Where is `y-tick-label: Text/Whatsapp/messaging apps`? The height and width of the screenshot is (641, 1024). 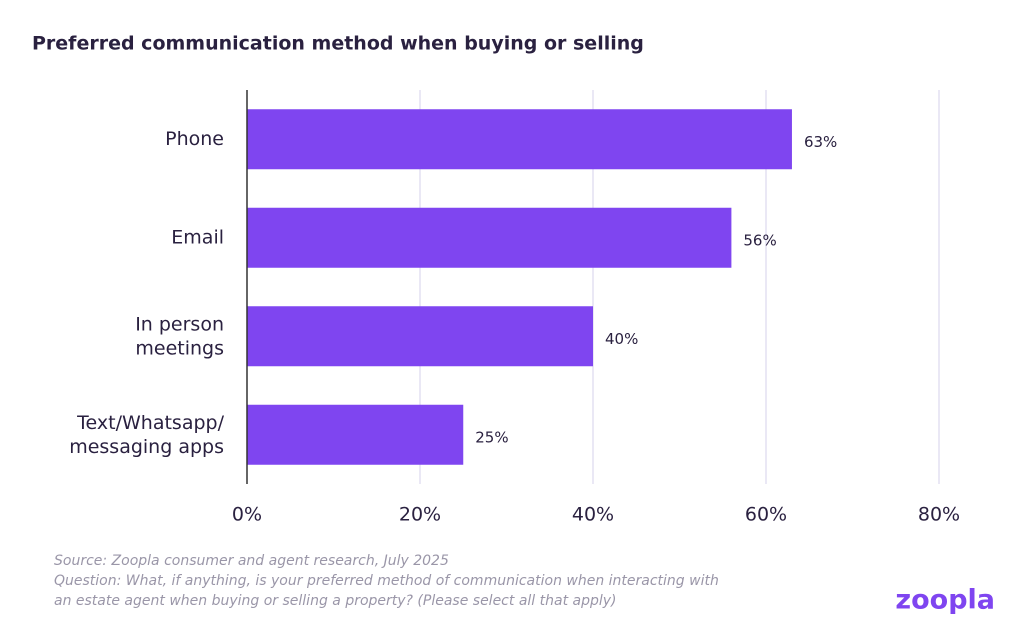 y-tick-label: Text/Whatsapp/messaging apps is located at coordinates (146, 434).